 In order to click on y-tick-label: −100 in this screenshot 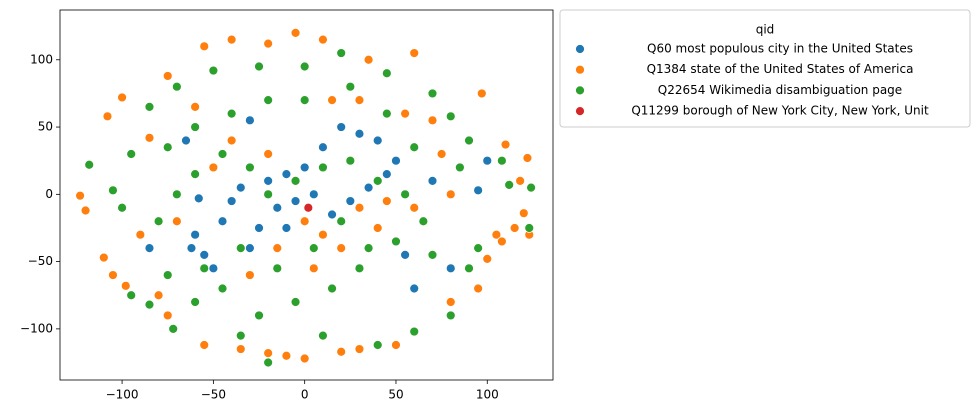, I will do `click(36, 328)`.